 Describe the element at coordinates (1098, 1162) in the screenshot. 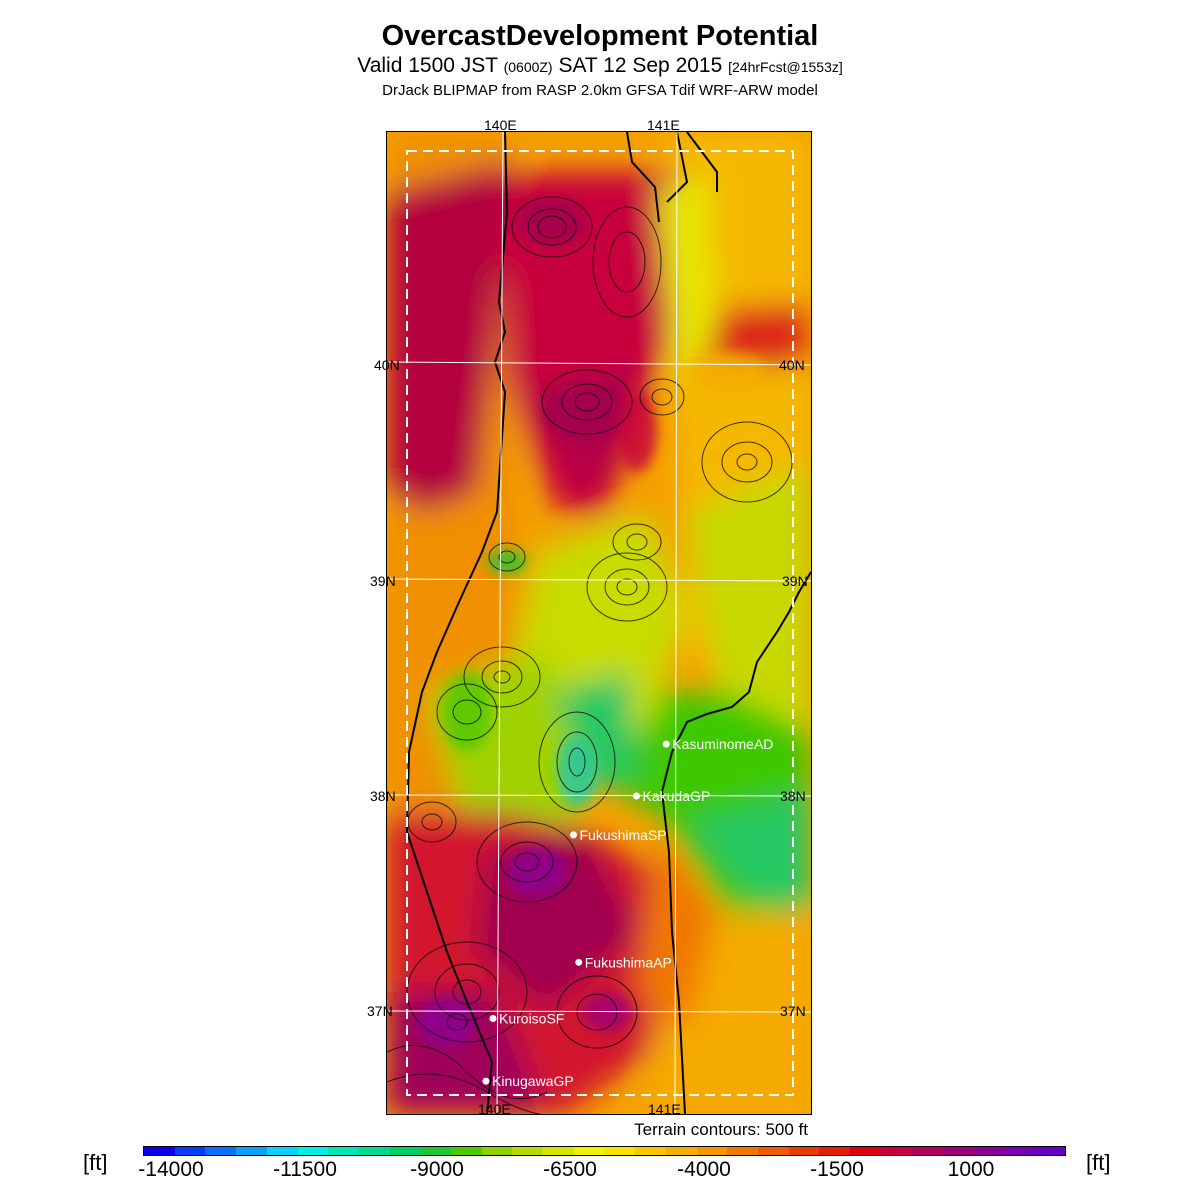

I see `unit-label-right: [ft]` at that location.